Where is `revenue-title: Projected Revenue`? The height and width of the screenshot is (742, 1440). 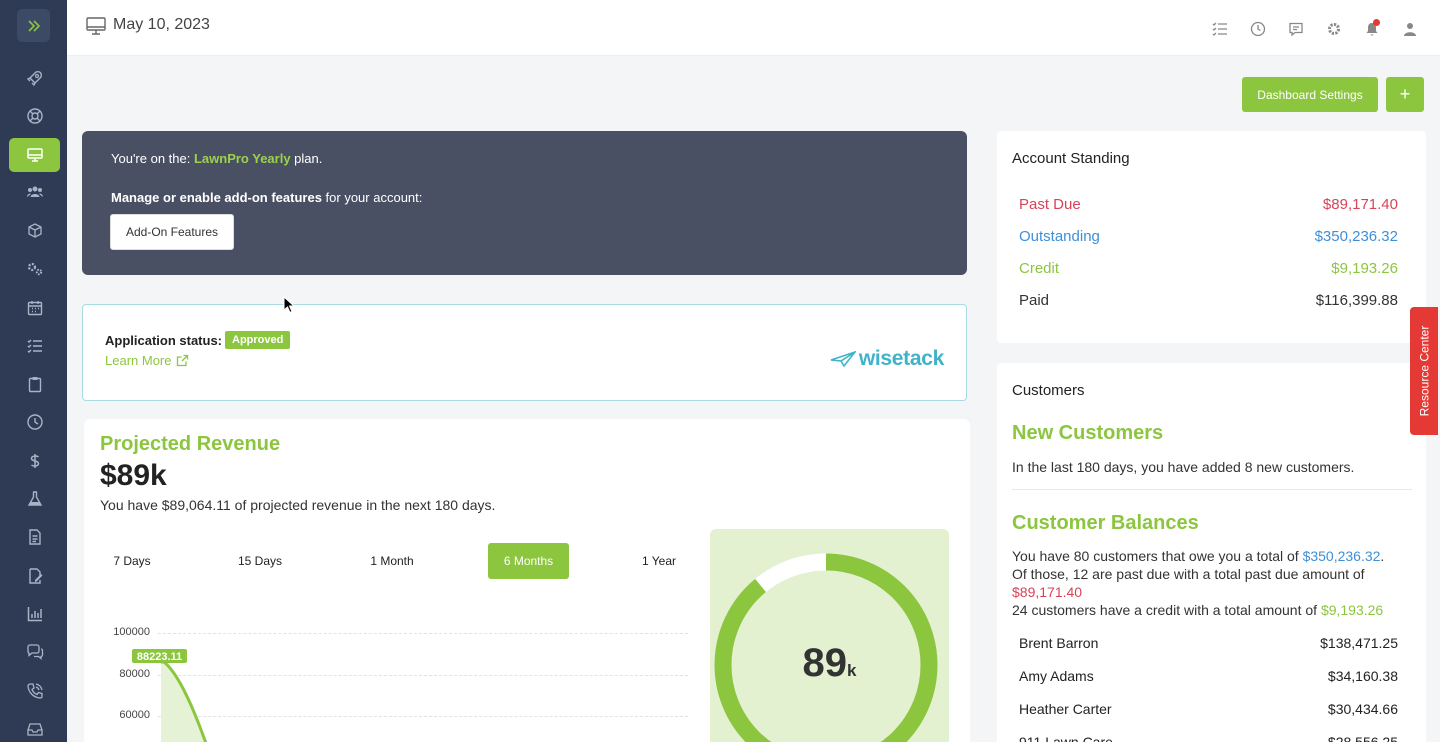 revenue-title: Projected Revenue is located at coordinates (190, 444).